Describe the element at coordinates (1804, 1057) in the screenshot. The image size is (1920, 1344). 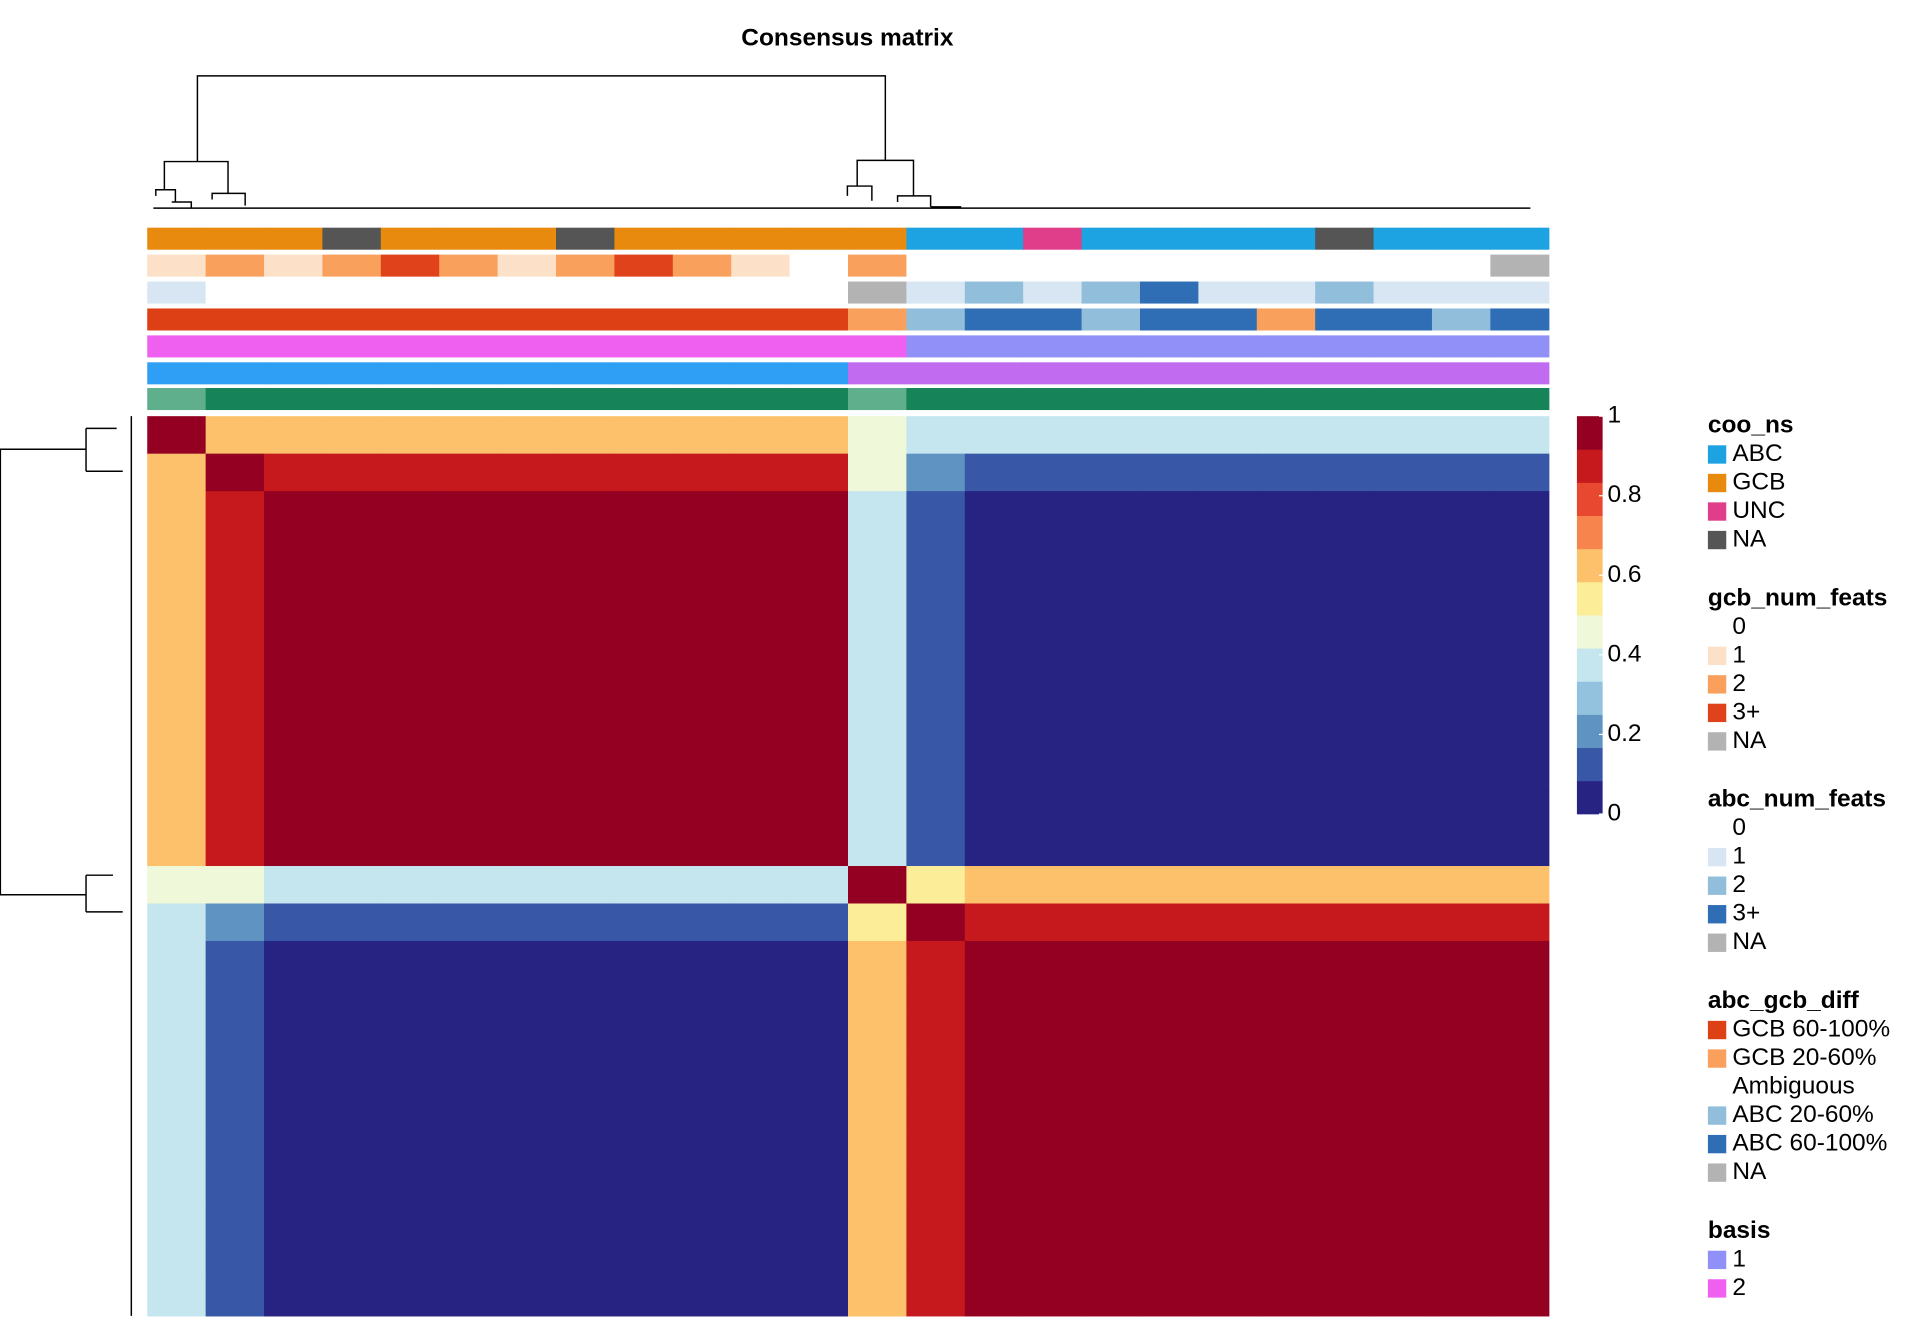
I see `legend-label: GCB 20-60%` at that location.